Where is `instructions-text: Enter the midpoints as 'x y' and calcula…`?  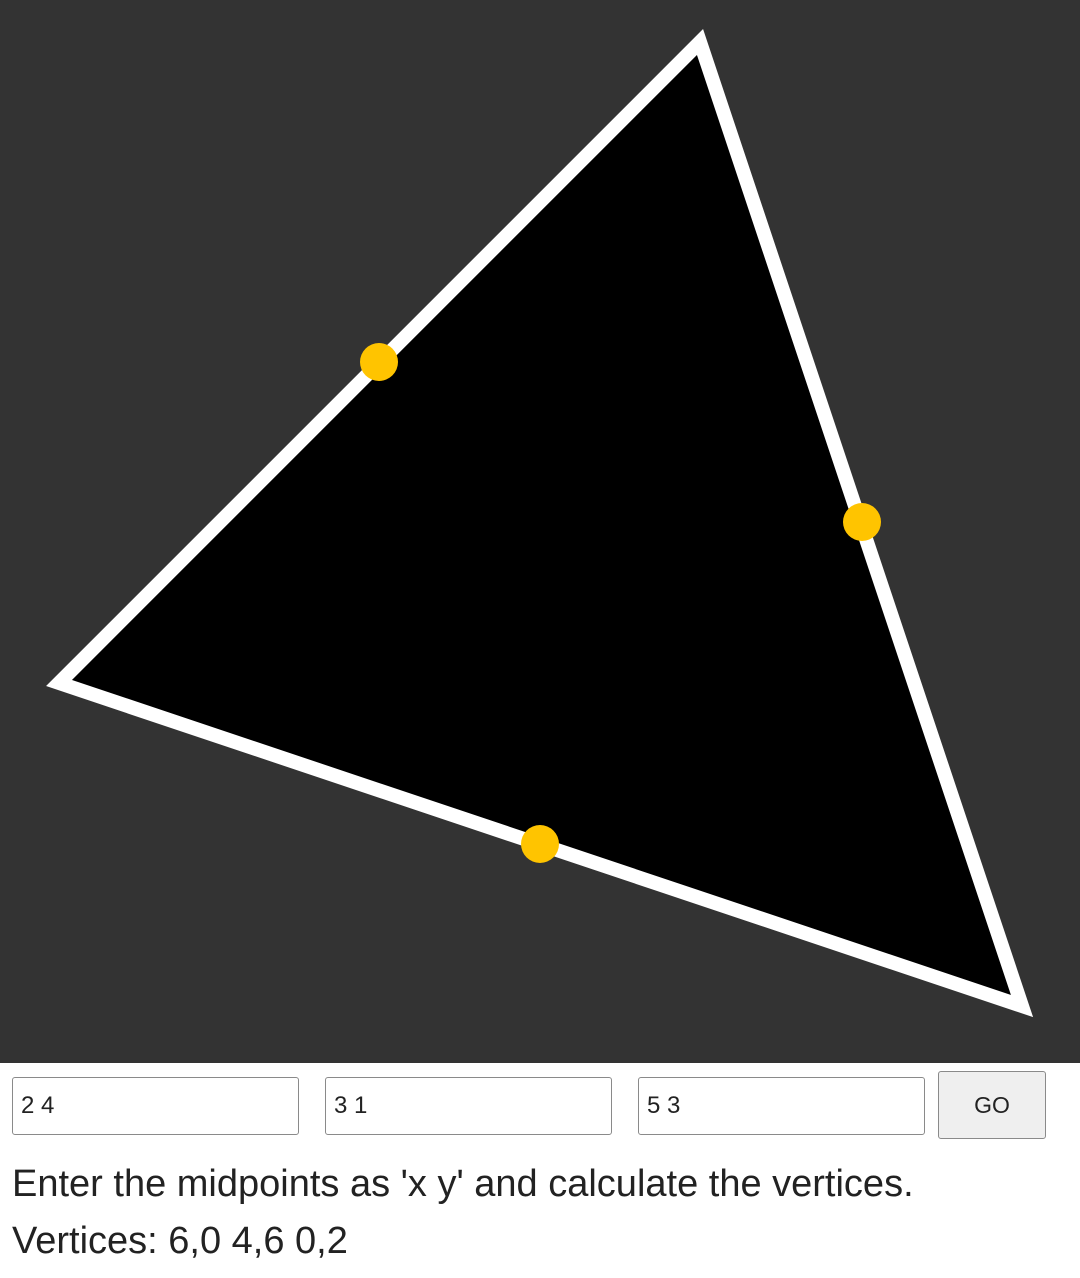
instructions-text: Enter the midpoints as 'x y' and calcula… is located at coordinates (463, 1184).